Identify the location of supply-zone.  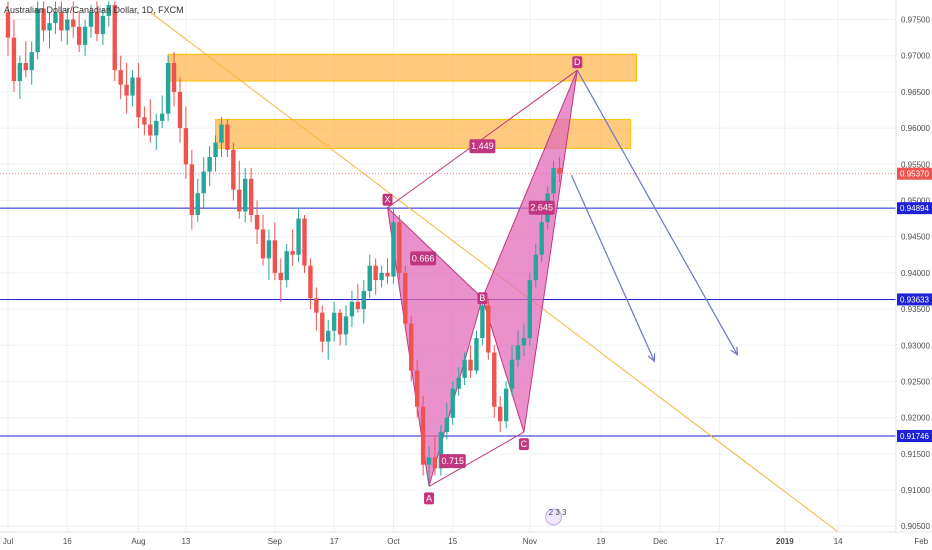
(402, 67).